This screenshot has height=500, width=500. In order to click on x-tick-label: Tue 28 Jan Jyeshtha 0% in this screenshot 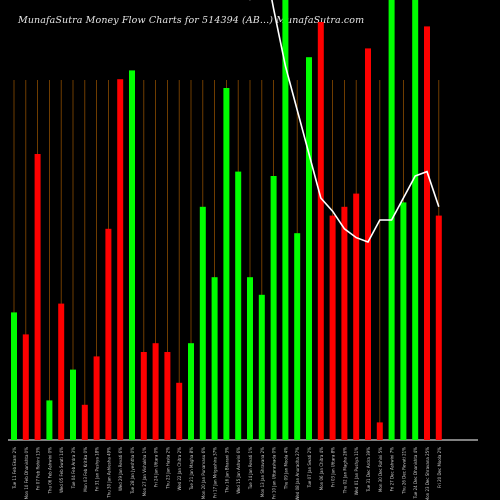, I will do `click(132, 471)`.